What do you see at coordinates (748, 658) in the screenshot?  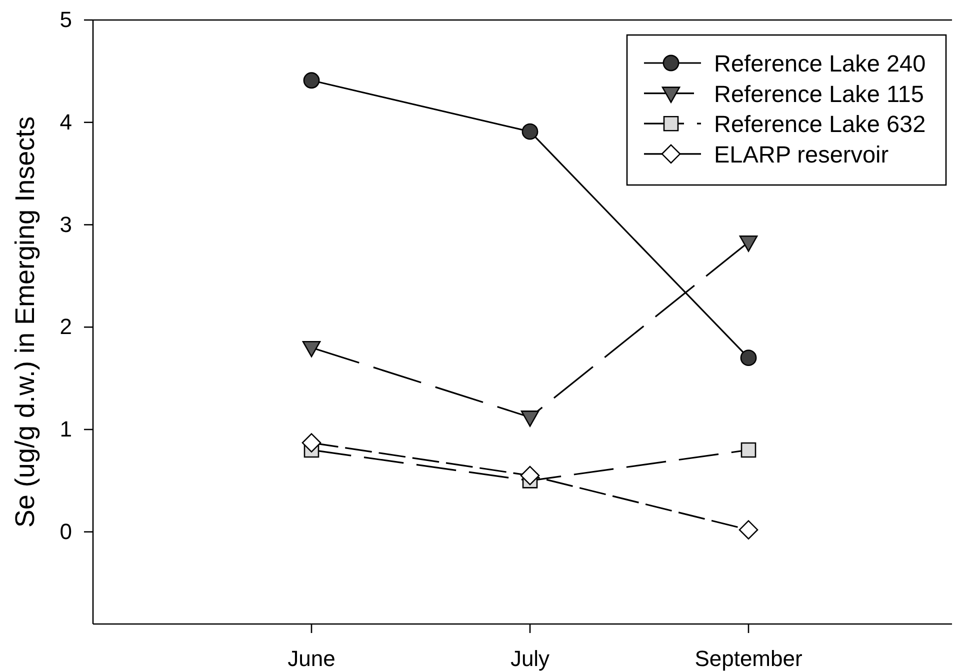 I see `x-tick-label: September` at bounding box center [748, 658].